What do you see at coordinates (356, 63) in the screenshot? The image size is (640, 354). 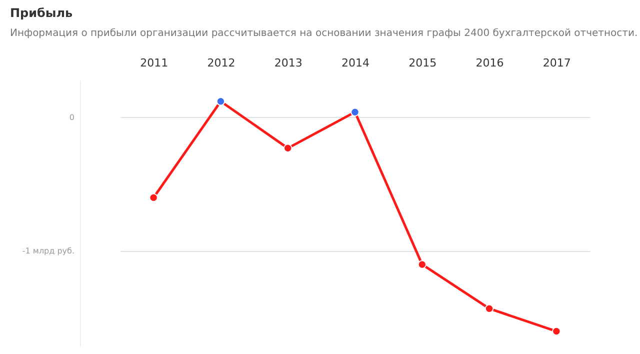 I see `x-tick-label: 2014` at bounding box center [356, 63].